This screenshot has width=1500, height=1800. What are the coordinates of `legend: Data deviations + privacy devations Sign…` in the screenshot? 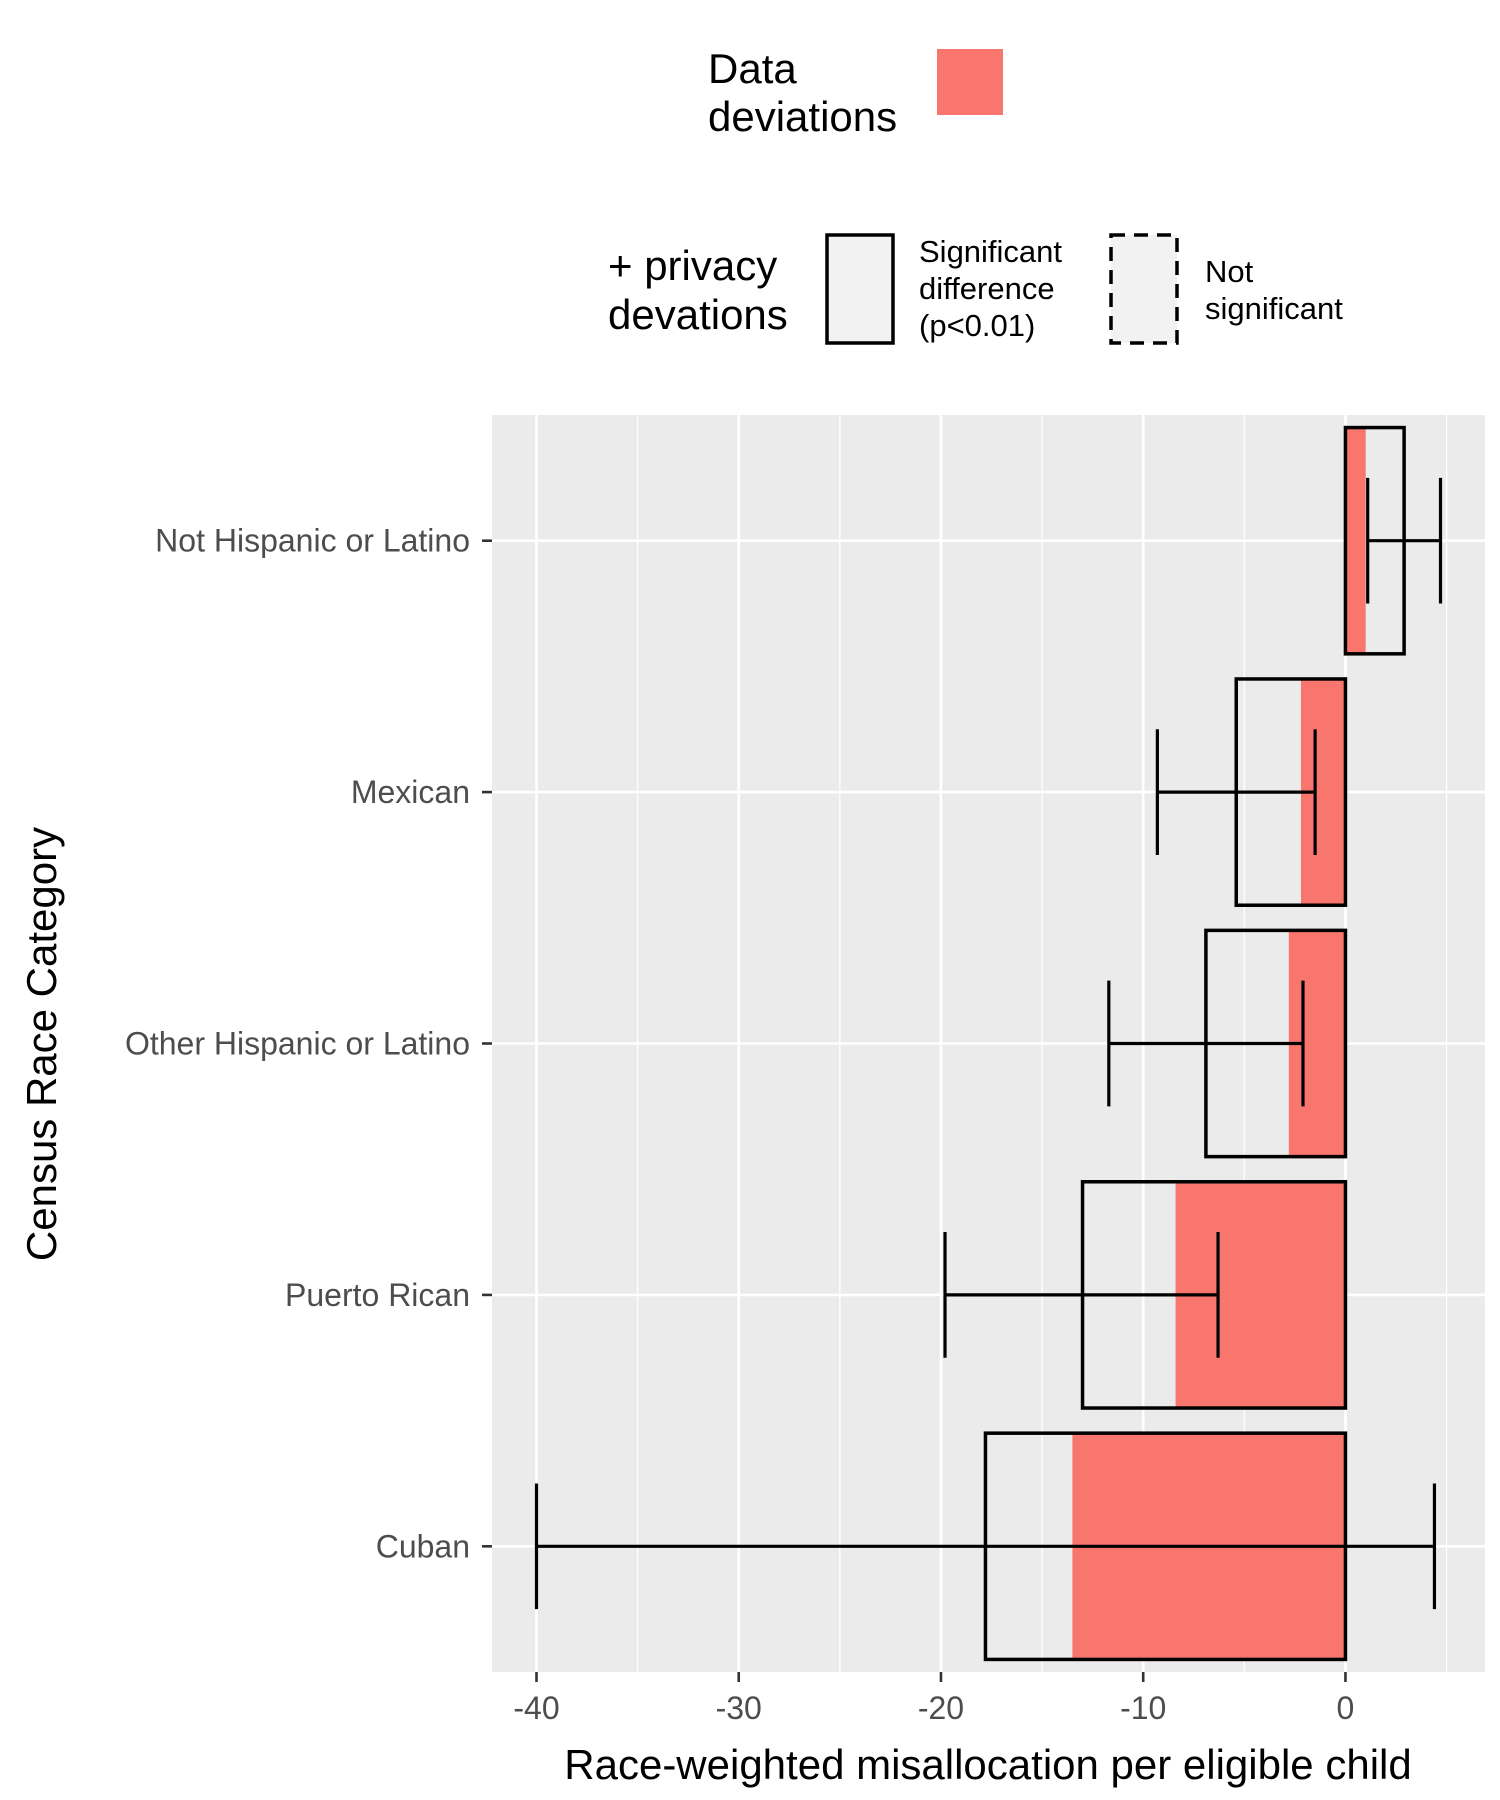 It's located at (975, 195).